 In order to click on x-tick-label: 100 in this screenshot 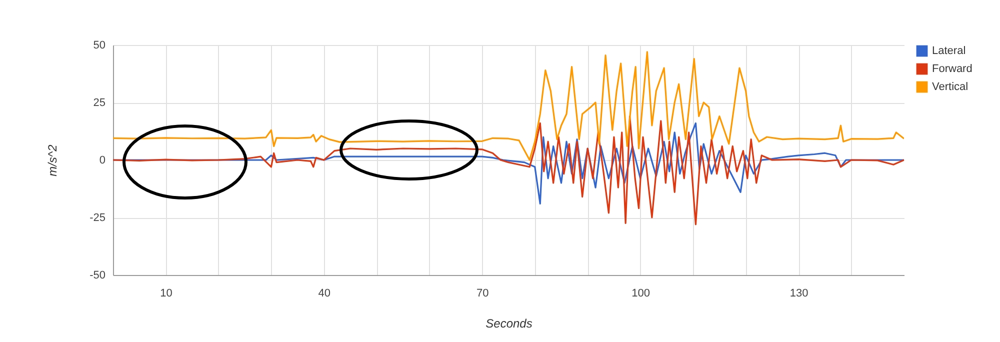, I will do `click(641, 294)`.